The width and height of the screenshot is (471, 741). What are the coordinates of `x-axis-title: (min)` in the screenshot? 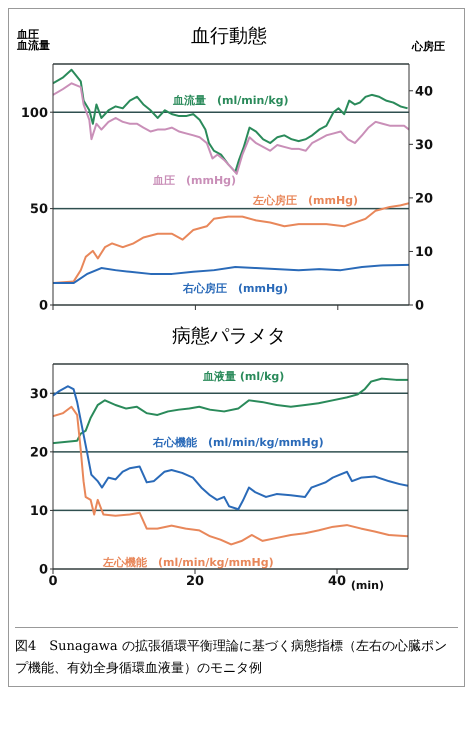 It's located at (367, 585).